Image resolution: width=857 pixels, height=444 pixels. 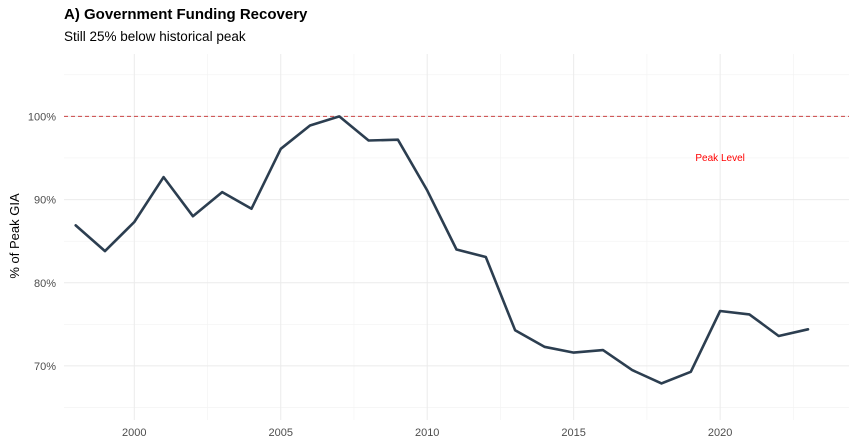 What do you see at coordinates (155, 36) in the screenshot?
I see `chart-subtitle: Still 25% below historical peak` at bounding box center [155, 36].